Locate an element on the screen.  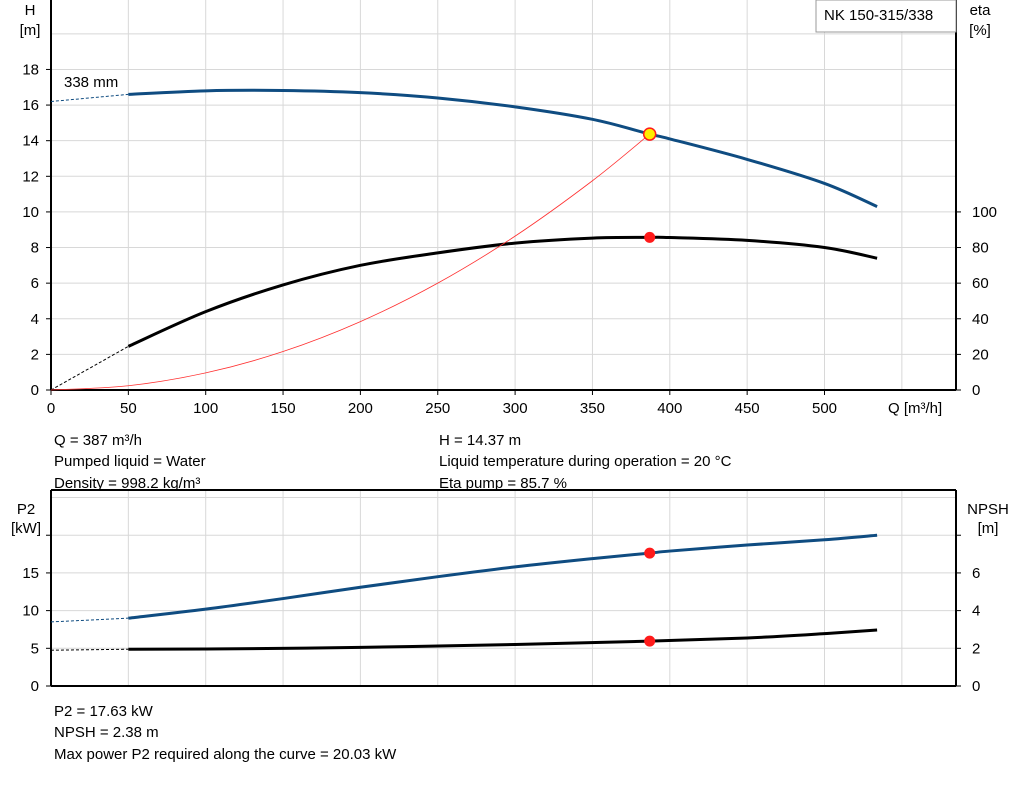
x-axis-label: Q [m³/h] is located at coordinates (915, 408).